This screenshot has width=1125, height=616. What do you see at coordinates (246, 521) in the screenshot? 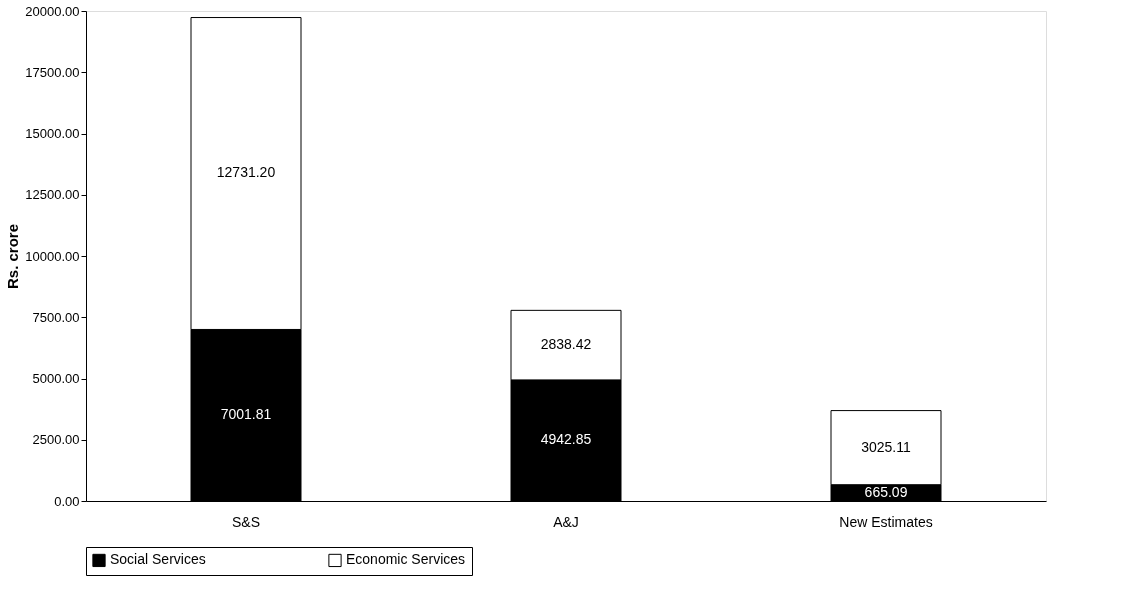
I see `x-tick-label: S&S` at bounding box center [246, 521].